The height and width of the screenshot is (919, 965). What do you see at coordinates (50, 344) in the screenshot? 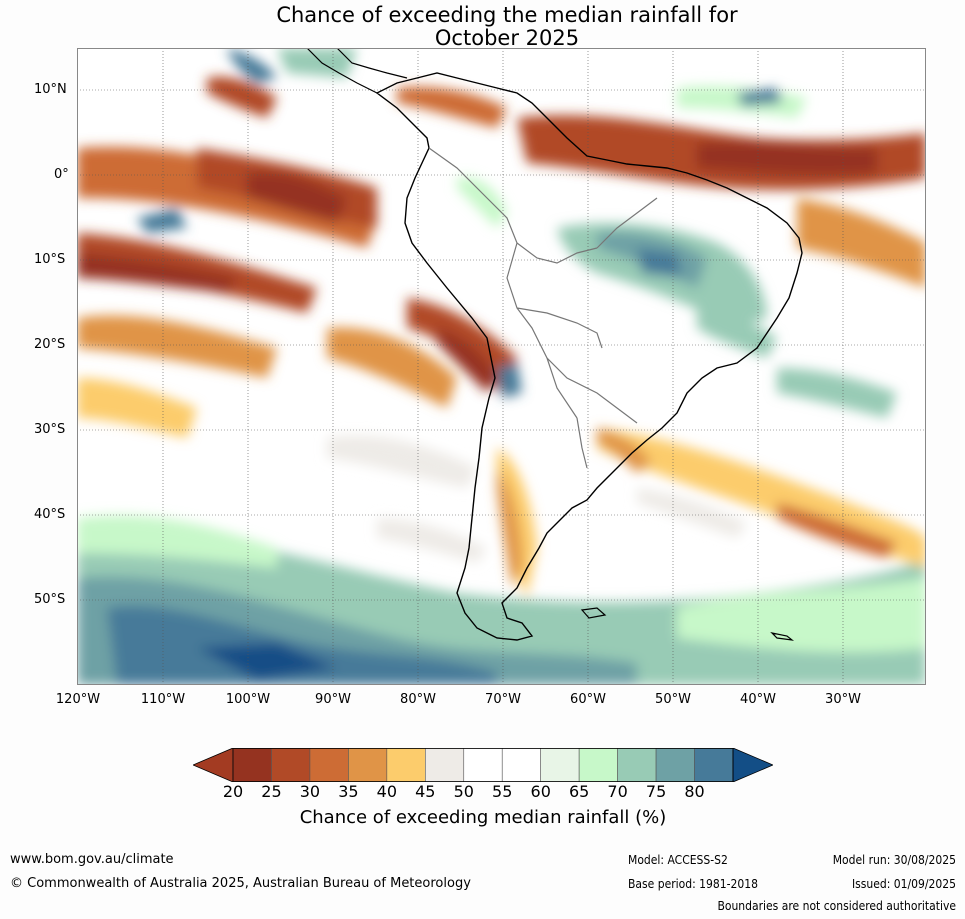
I see `lat-label-20s: 20°S` at bounding box center [50, 344].